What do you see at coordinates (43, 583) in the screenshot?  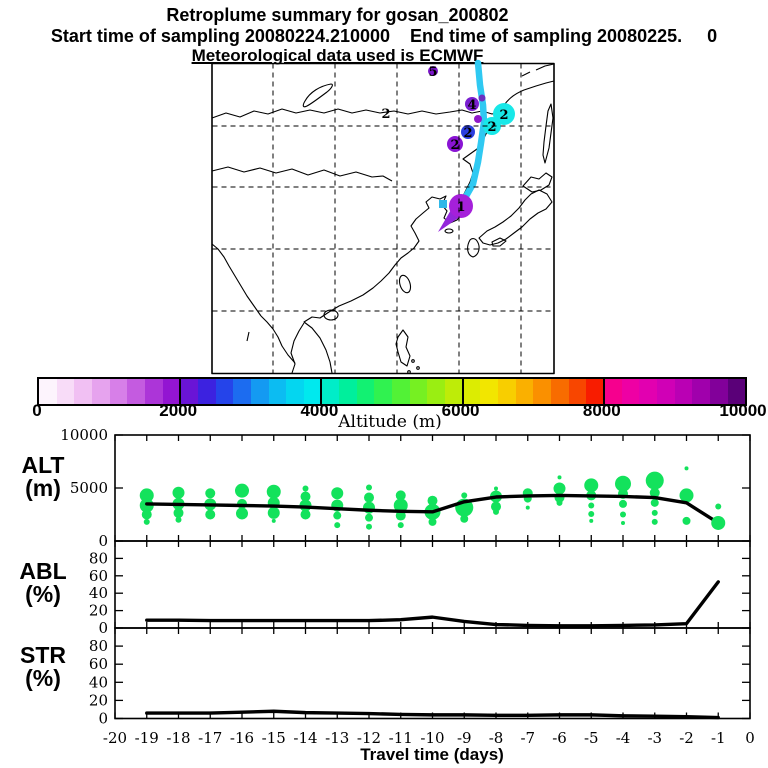 I see `panel-label-abl: ABL (%)` at bounding box center [43, 583].